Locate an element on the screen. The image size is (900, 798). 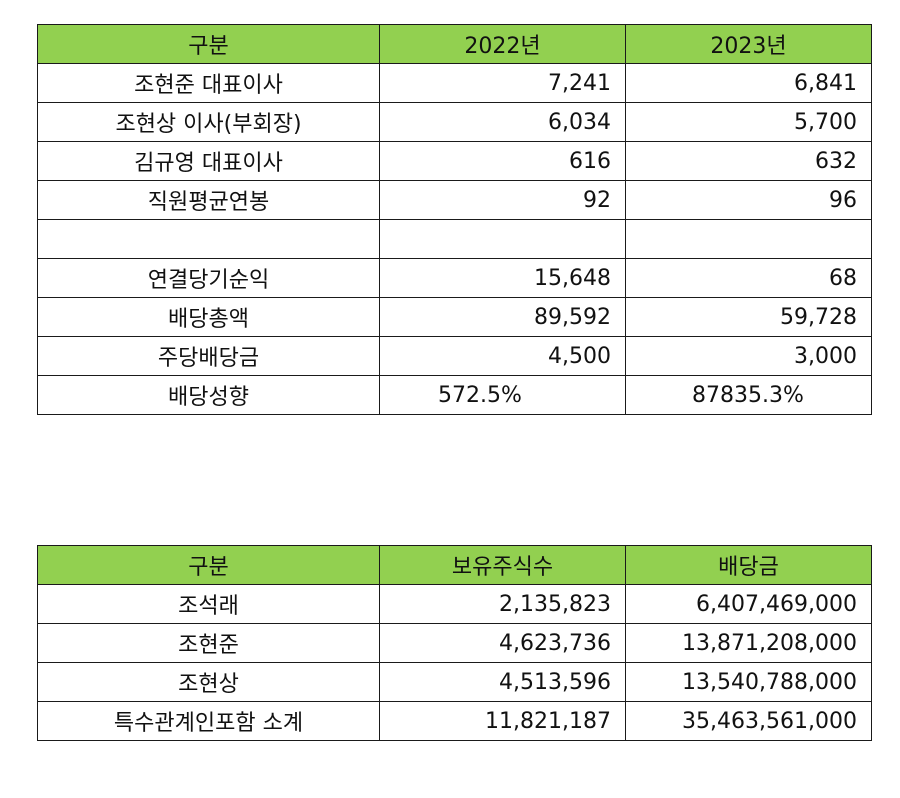
row-label: 김규영 대표이사 is located at coordinates (208, 161).